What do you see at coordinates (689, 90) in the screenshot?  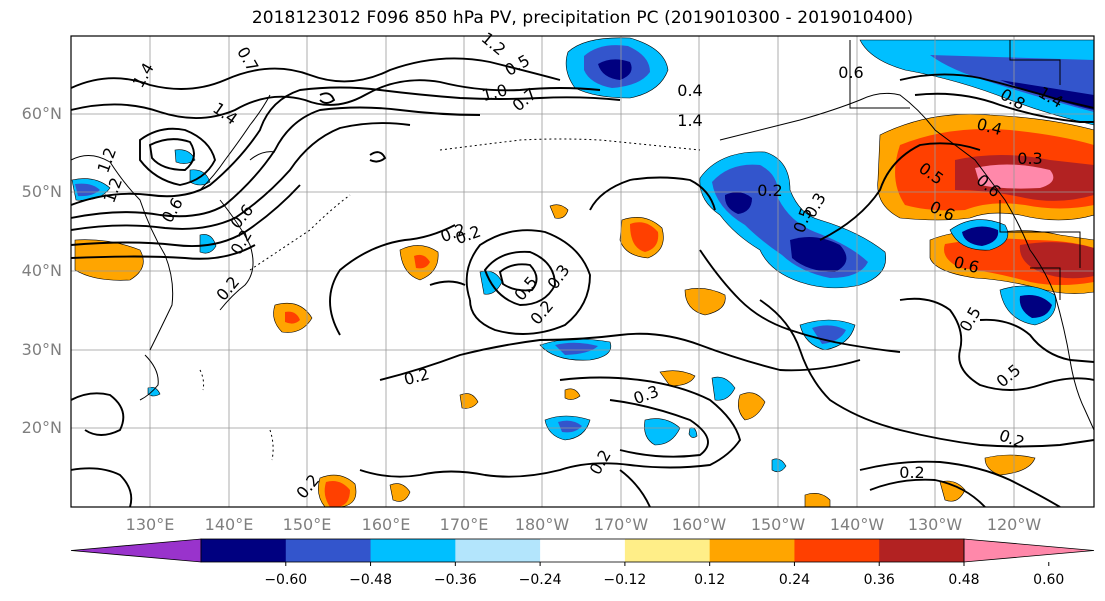 I see `contour-label: 0.4` at bounding box center [689, 90].